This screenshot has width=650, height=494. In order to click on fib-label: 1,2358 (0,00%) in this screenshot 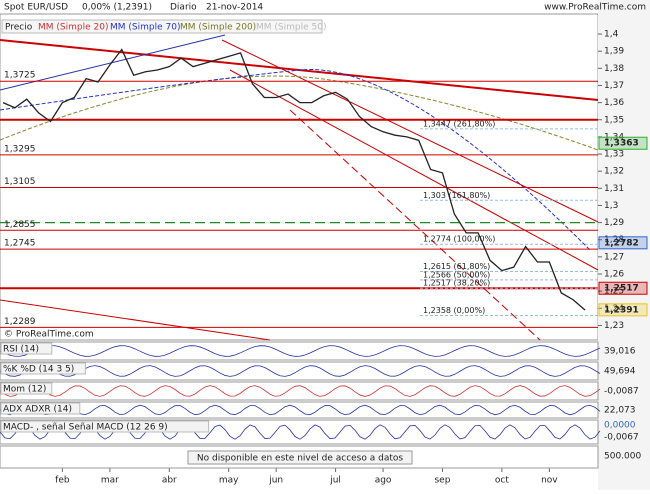, I will do `click(454, 310)`.